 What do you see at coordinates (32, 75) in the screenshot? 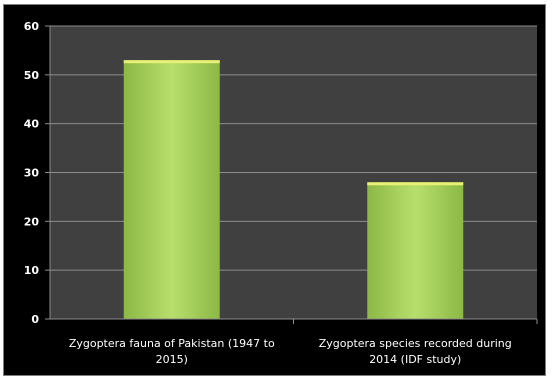
I see `y-tick-label: 50` at bounding box center [32, 75].